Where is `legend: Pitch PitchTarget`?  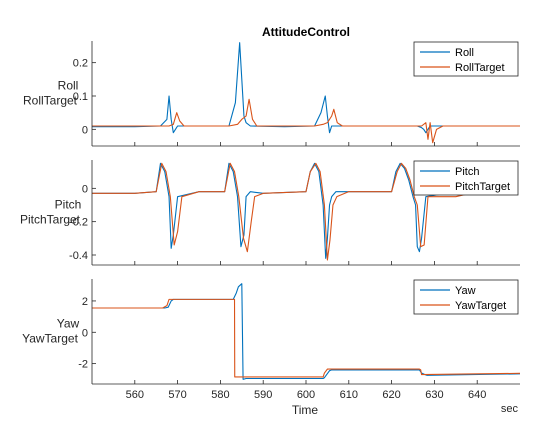 legend: Pitch PitchTarget is located at coordinates (466, 178).